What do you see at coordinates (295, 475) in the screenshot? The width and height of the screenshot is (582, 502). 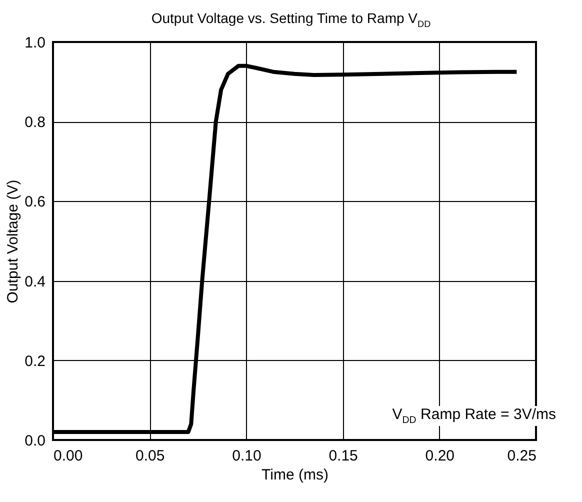 I see `x-axis-title: Time (ms)` at bounding box center [295, 475].